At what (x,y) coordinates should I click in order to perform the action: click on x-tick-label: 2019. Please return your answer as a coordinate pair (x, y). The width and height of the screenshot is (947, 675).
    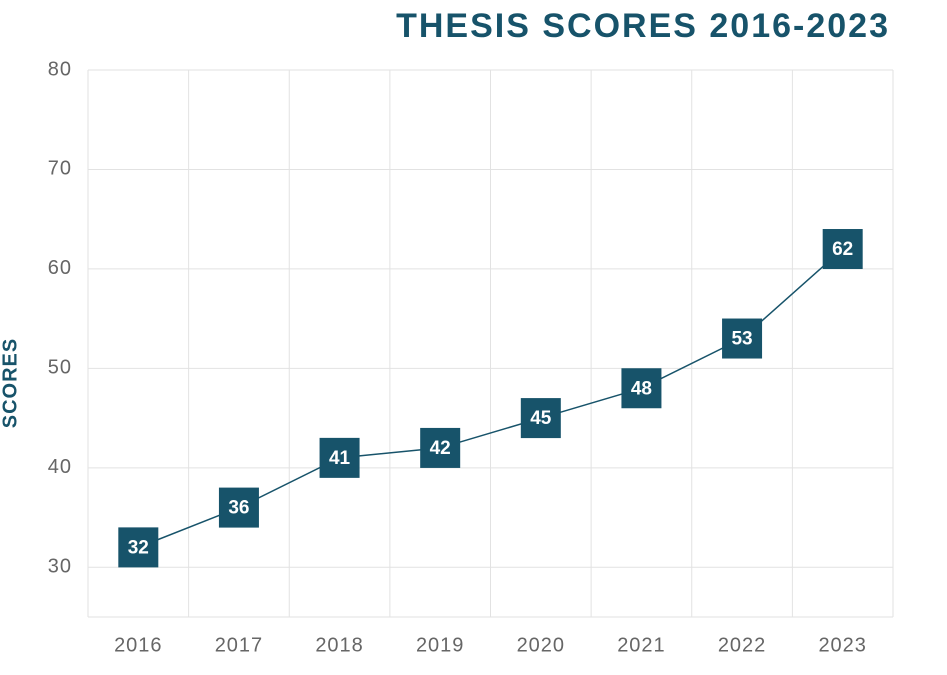
    Looking at the image, I should click on (440, 645).